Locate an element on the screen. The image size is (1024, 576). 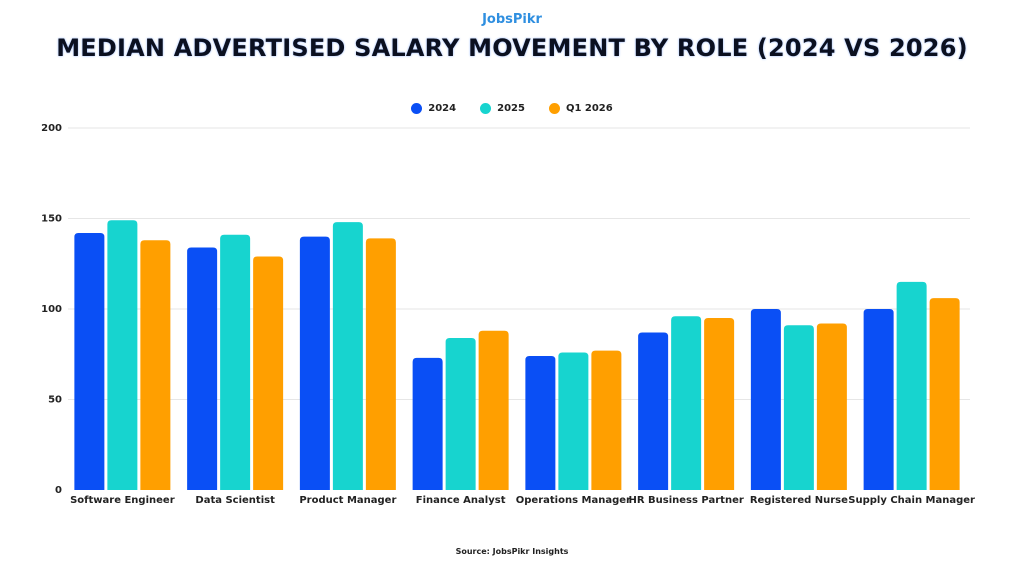
legend: 2024 2025 Q1 2026 is located at coordinates (512, 108).